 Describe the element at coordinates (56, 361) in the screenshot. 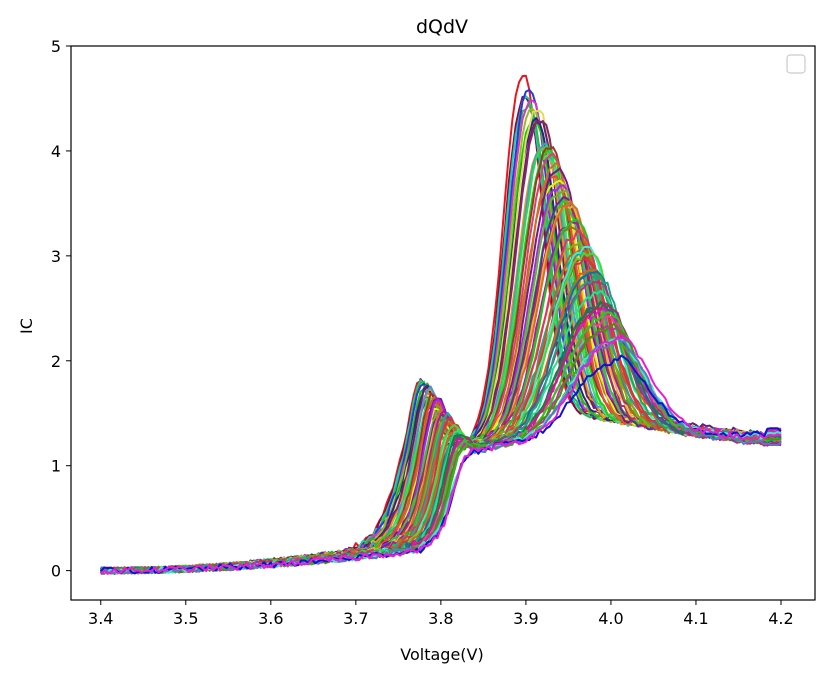

I see `y-tick-label: 2` at that location.